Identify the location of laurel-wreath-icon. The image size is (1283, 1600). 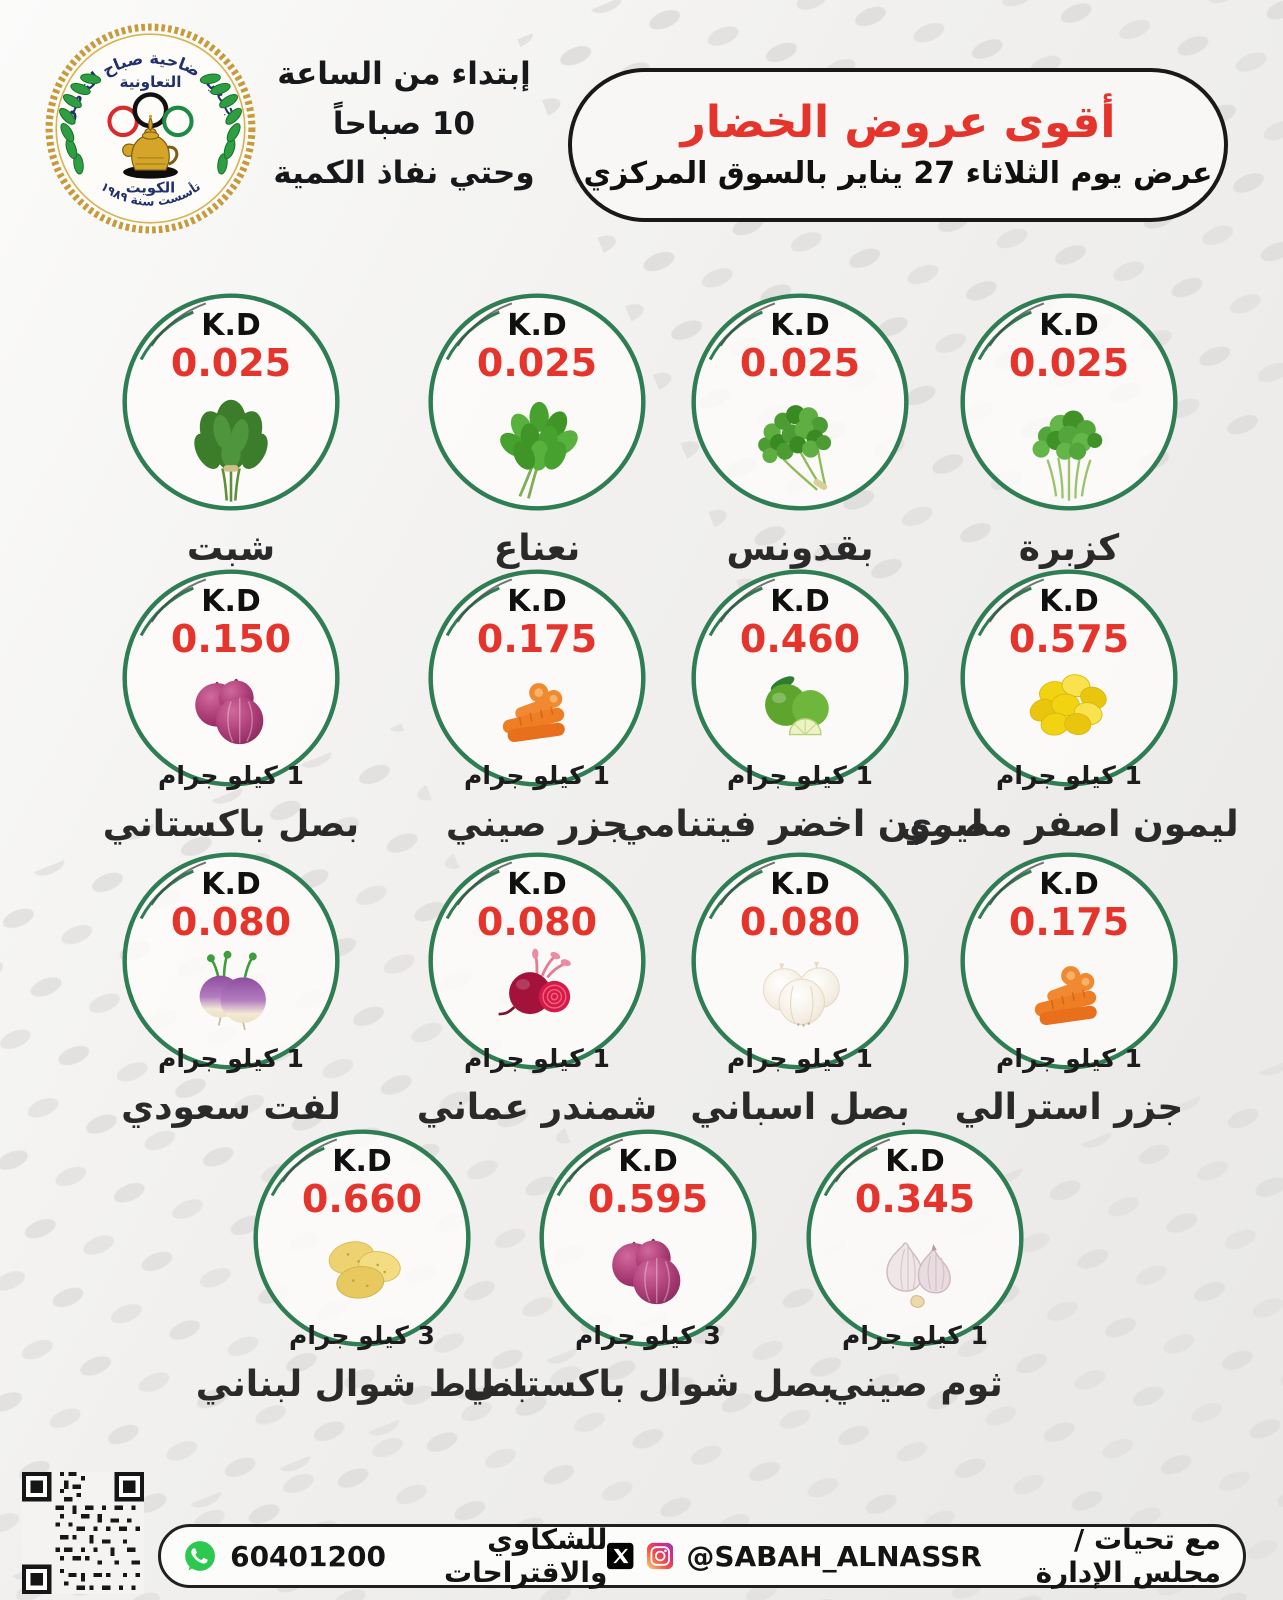
(150, 124).